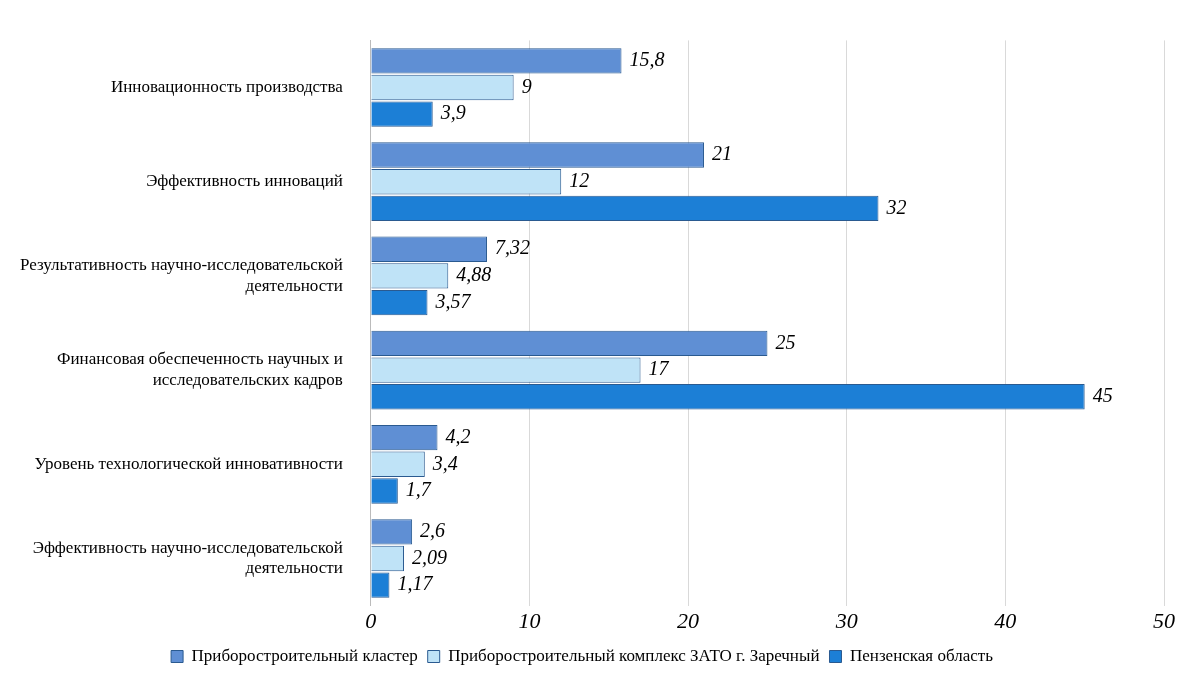  What do you see at coordinates (896, 206) in the screenshot?
I see `data-label: 32` at bounding box center [896, 206].